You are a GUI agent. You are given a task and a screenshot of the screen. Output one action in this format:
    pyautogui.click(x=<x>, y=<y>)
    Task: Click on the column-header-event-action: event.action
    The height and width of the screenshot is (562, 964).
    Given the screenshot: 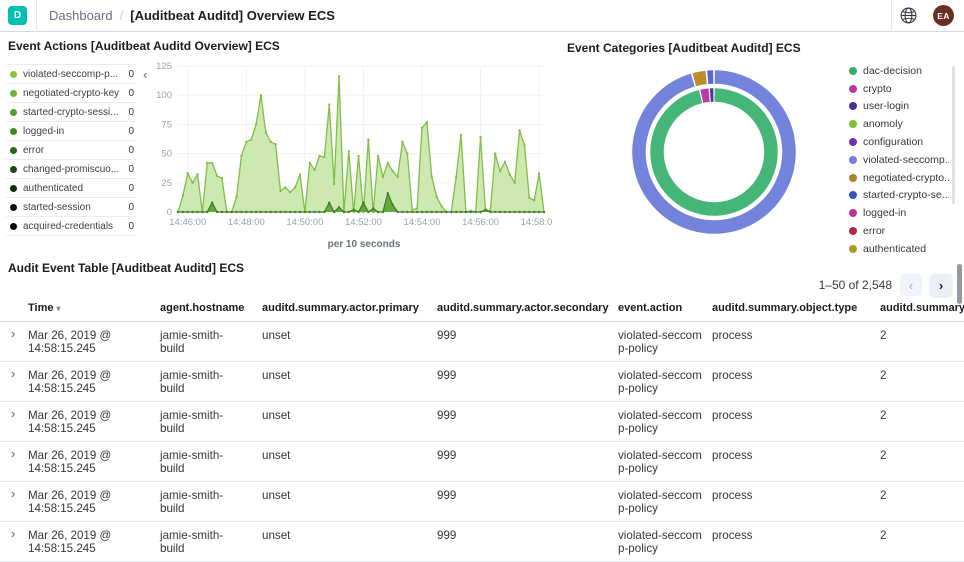 What is the action you would take?
    pyautogui.click(x=657, y=309)
    